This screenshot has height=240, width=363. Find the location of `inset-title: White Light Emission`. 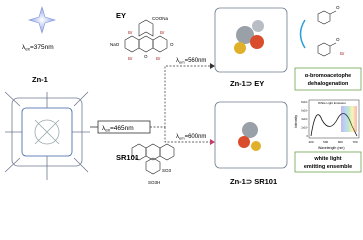

inset-title: White Light Emission is located at coordinates (332, 103).